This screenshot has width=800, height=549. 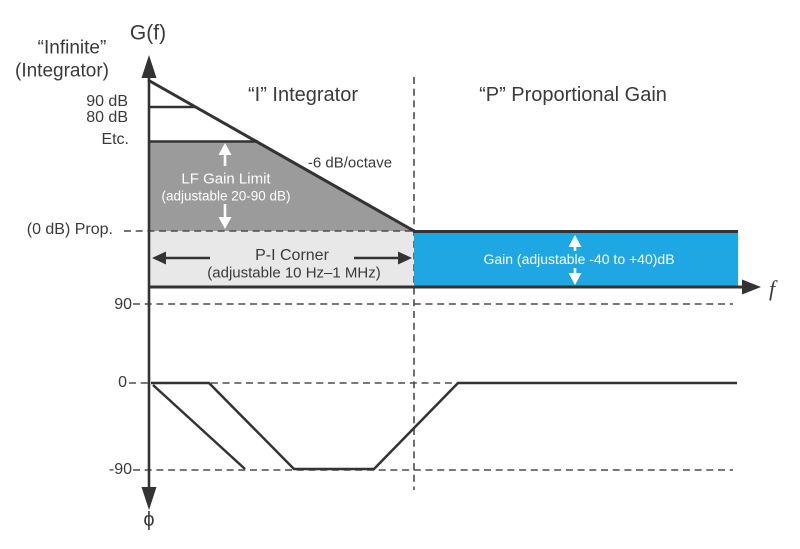 What do you see at coordinates (226, 179) in the screenshot?
I see `lf-gain-limit-label-line1: LF Gain Limit` at bounding box center [226, 179].